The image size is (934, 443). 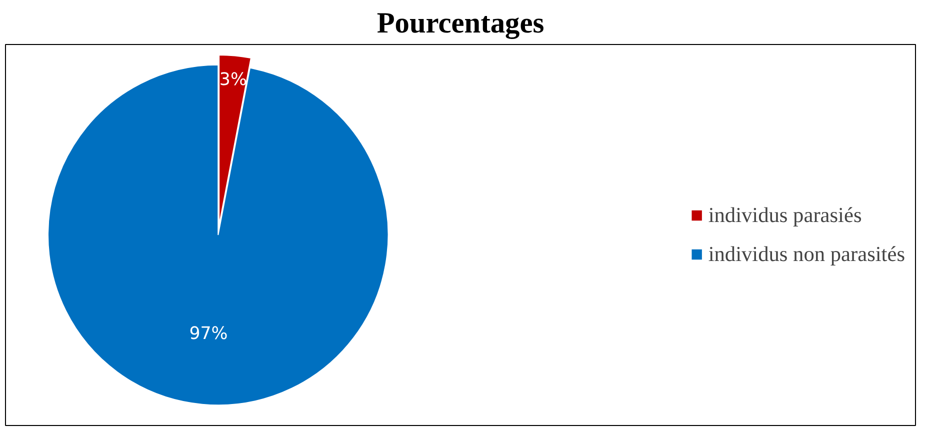 I want to click on data-label: 3%, so click(x=233, y=80).